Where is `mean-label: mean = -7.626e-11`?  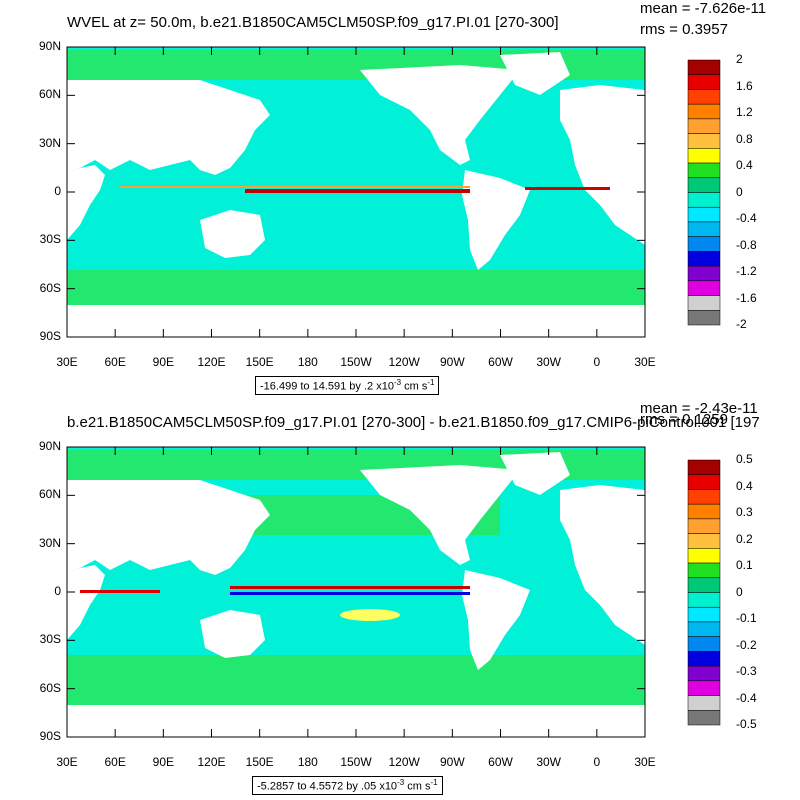
mean-label: mean = -7.626e-11 is located at coordinates (703, 8).